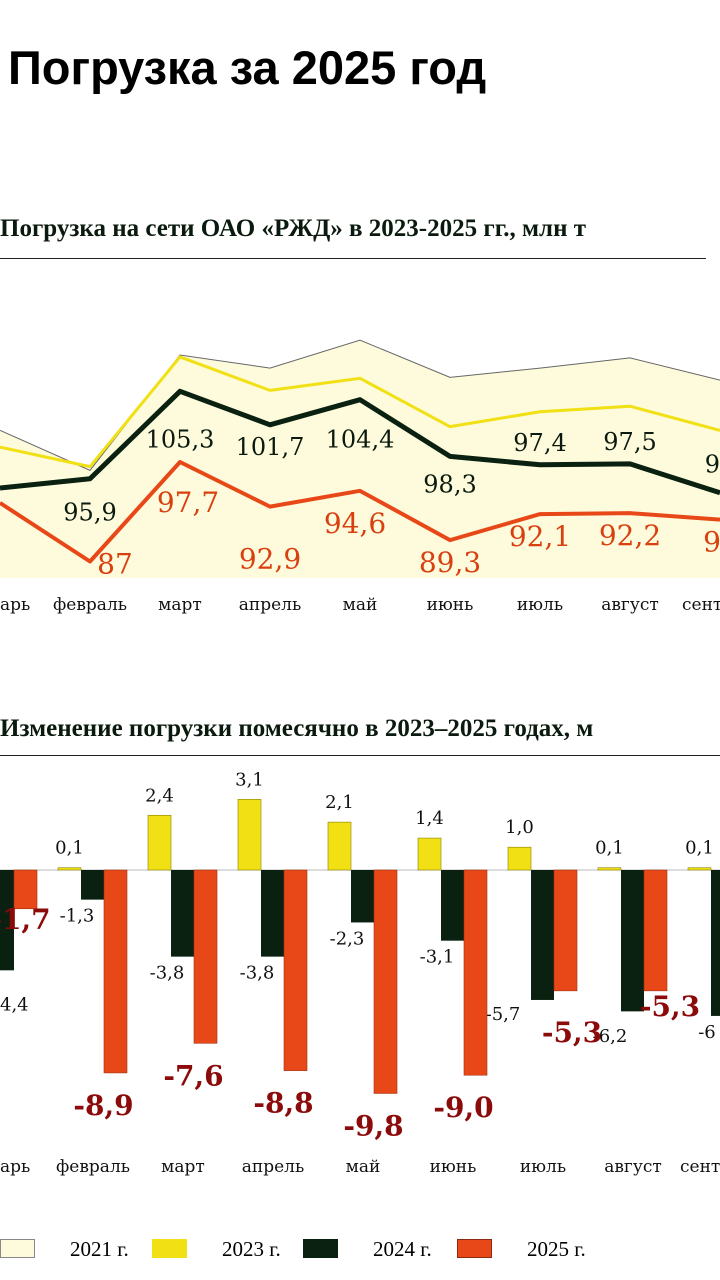 This screenshot has width=720, height=1280. I want to click on bar-label-2023: 2,4, so click(159, 795).